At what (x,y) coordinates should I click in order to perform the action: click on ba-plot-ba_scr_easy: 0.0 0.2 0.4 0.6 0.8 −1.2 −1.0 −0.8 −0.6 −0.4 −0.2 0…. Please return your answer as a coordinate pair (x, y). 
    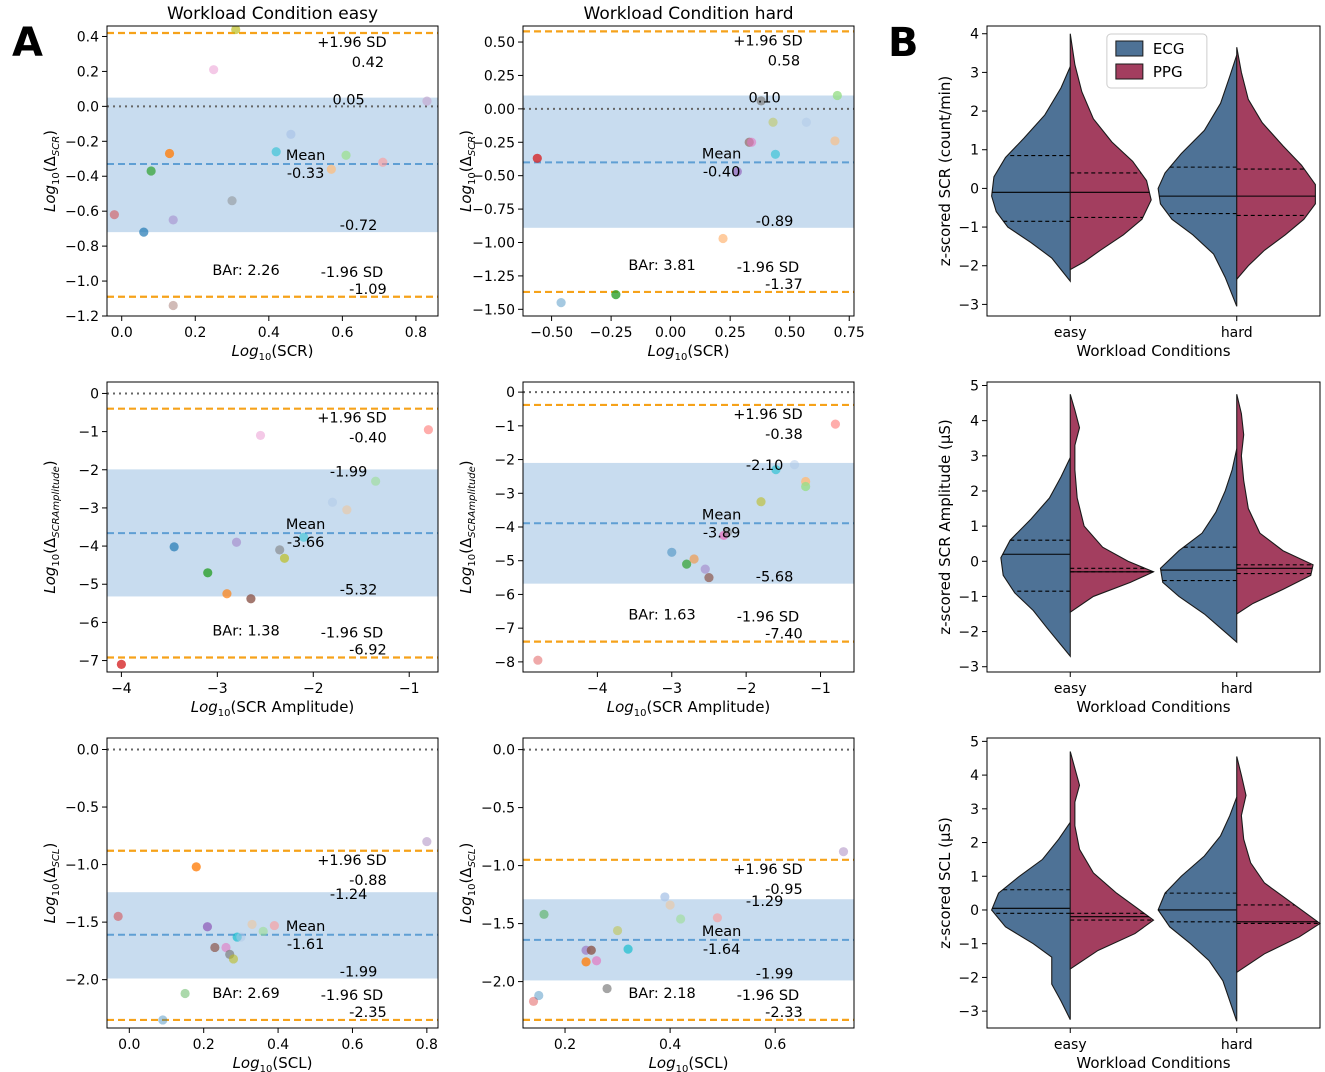
    Looking at the image, I should click on (240, 183).